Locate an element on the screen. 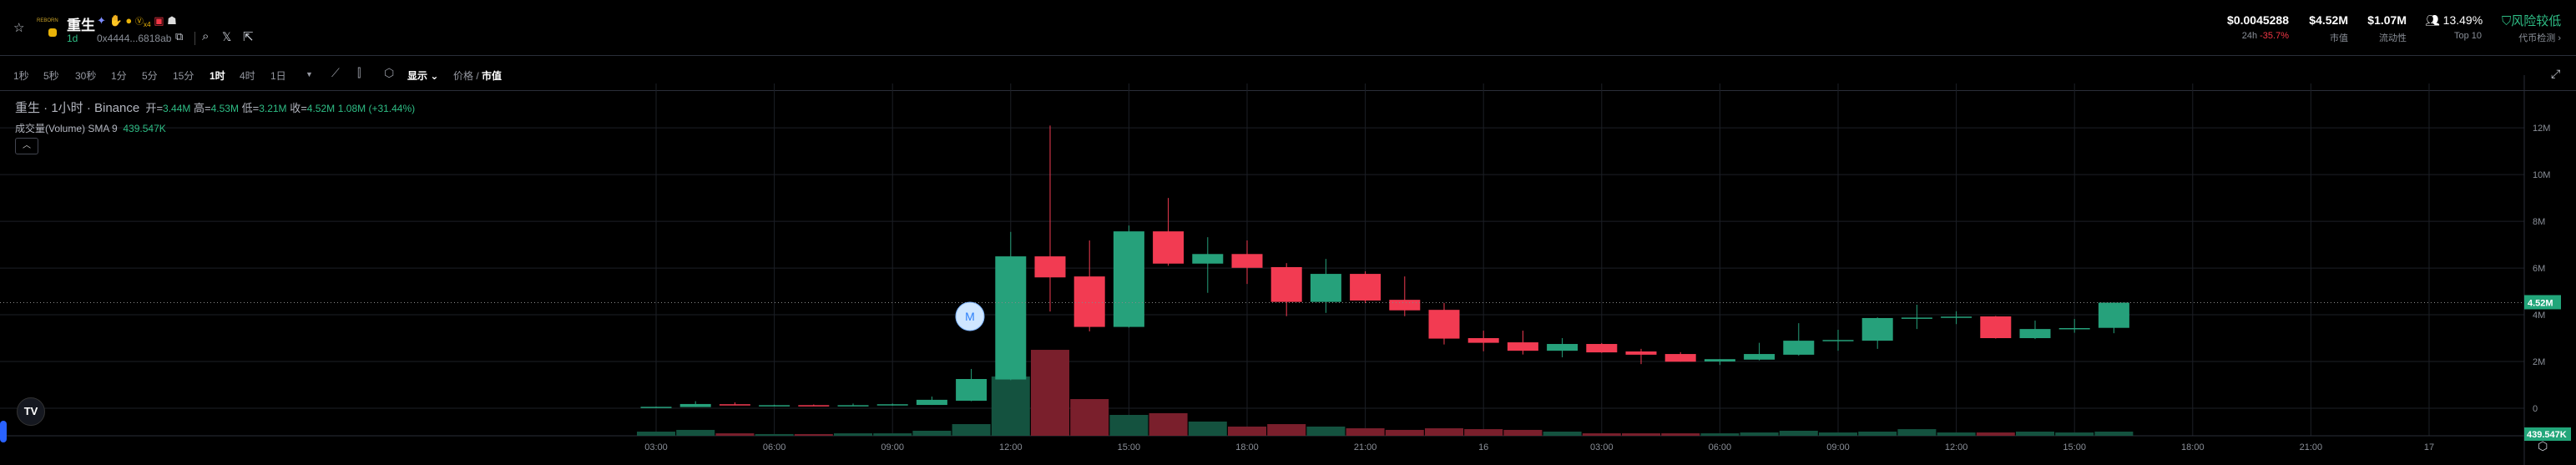 Image resolution: width=2576 pixels, height=465 pixels. volume-legend: 成交量(Volume) SMA 9 439.547K is located at coordinates (90, 128).